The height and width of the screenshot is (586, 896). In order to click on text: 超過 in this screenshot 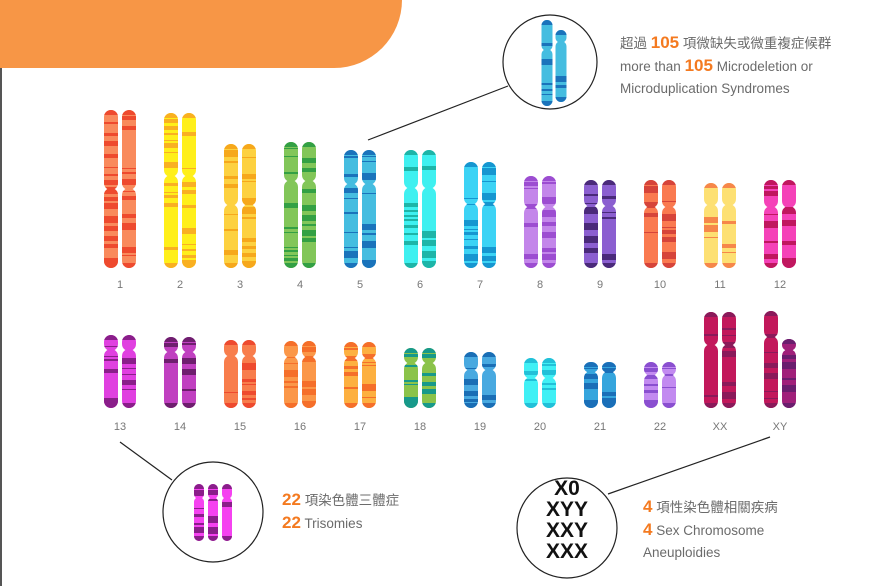, I will do `click(633, 43)`.